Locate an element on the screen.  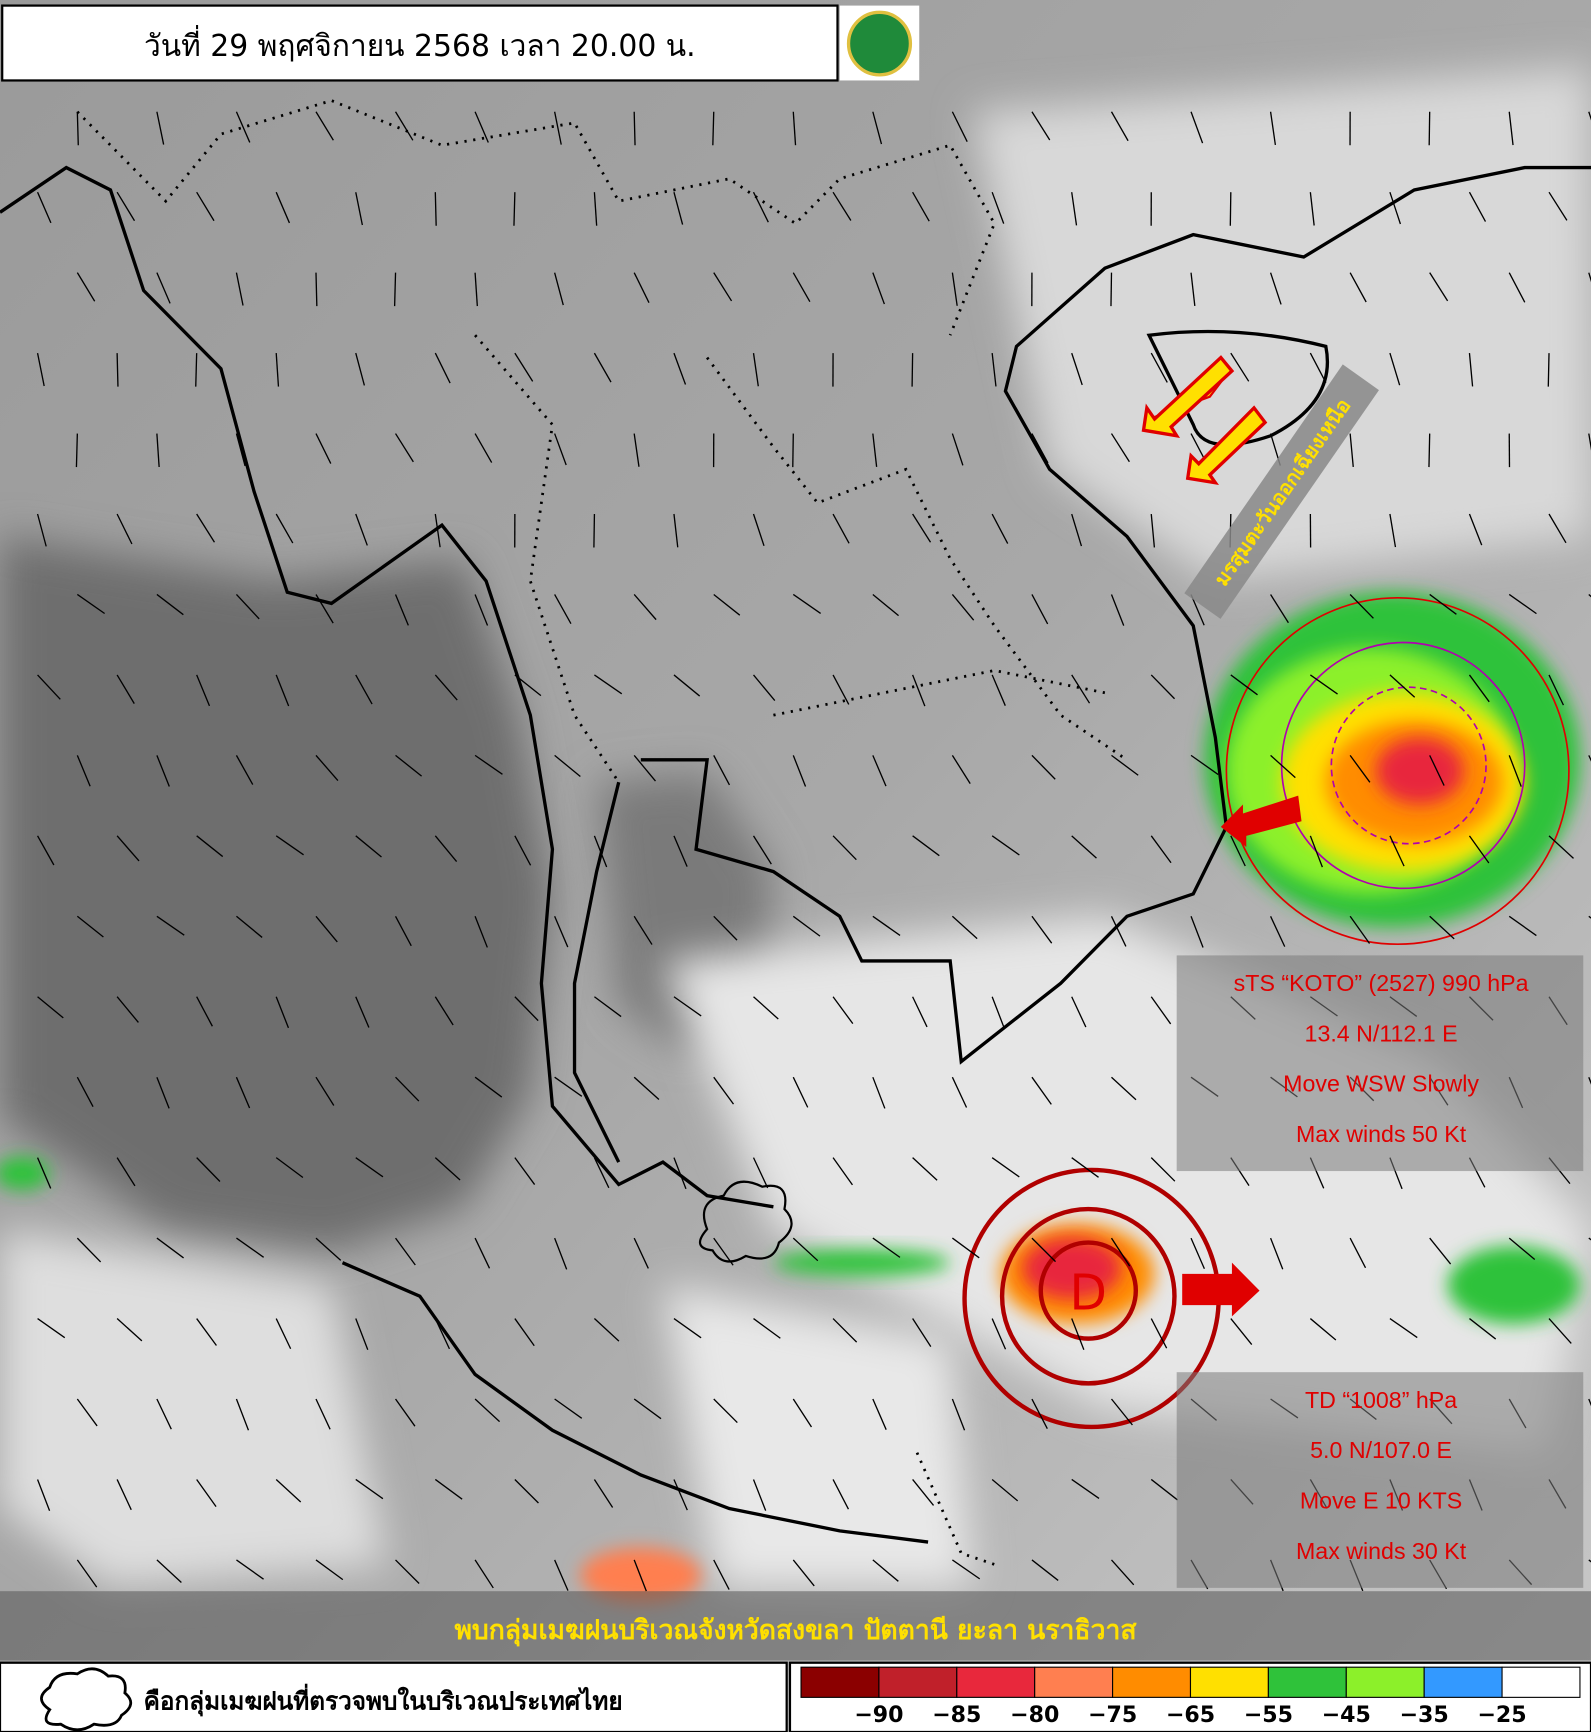
depression-symbol: D is located at coordinates (1088, 1292).